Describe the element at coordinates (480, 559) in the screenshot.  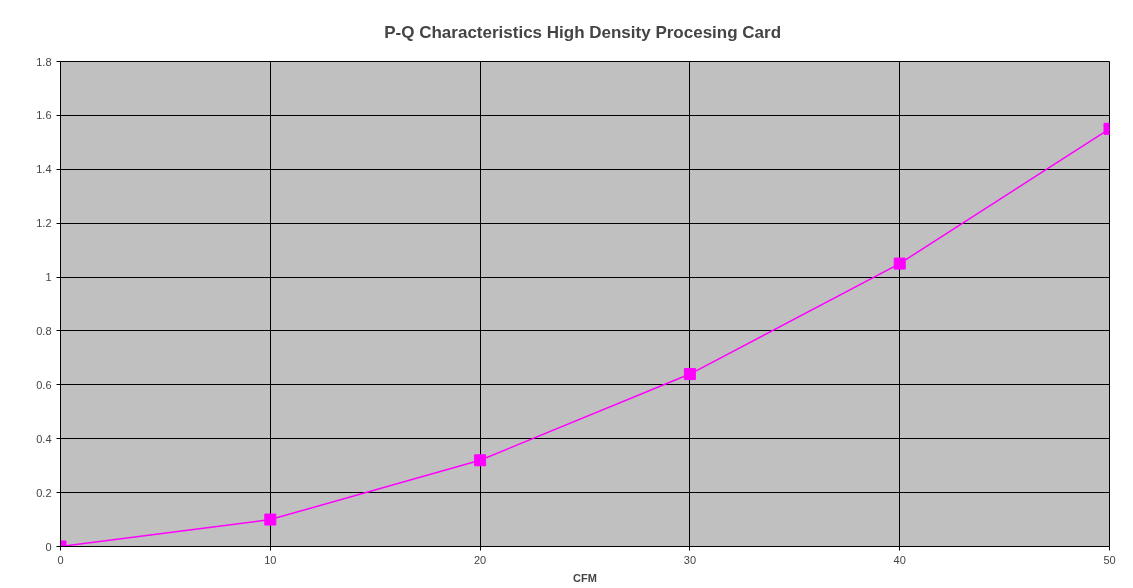
I see `x-tick-label: 20` at that location.